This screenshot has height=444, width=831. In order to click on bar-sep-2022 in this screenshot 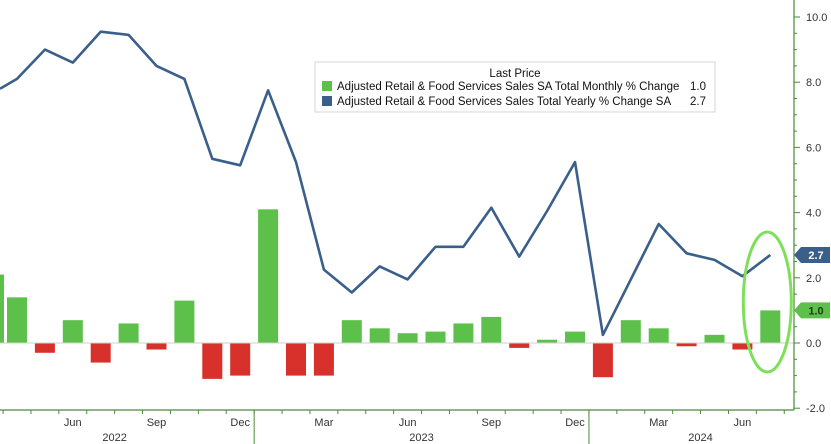, I will do `click(156, 346)`.